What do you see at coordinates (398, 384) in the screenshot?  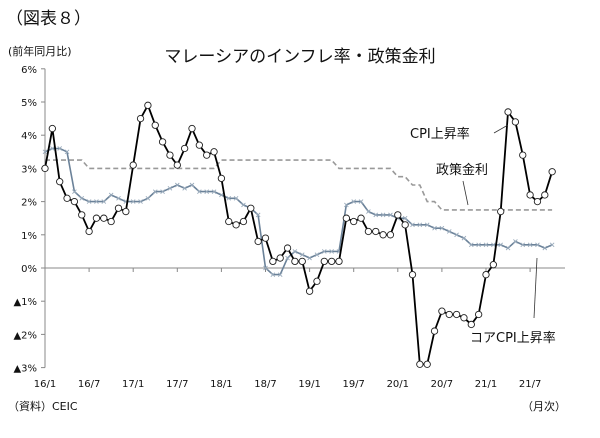 I see `x-tick-label: 20/1` at bounding box center [398, 384].